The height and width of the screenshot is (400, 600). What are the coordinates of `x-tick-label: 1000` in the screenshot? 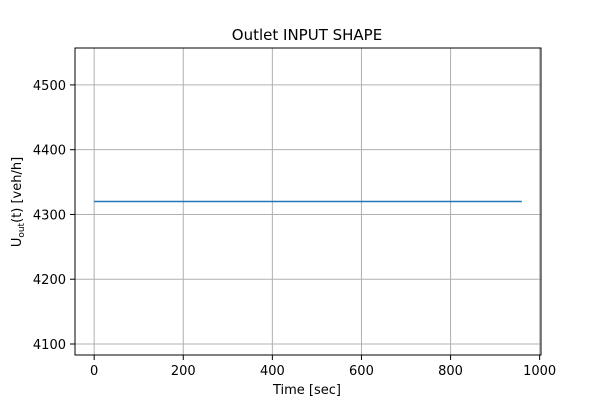 It's located at (539, 371).